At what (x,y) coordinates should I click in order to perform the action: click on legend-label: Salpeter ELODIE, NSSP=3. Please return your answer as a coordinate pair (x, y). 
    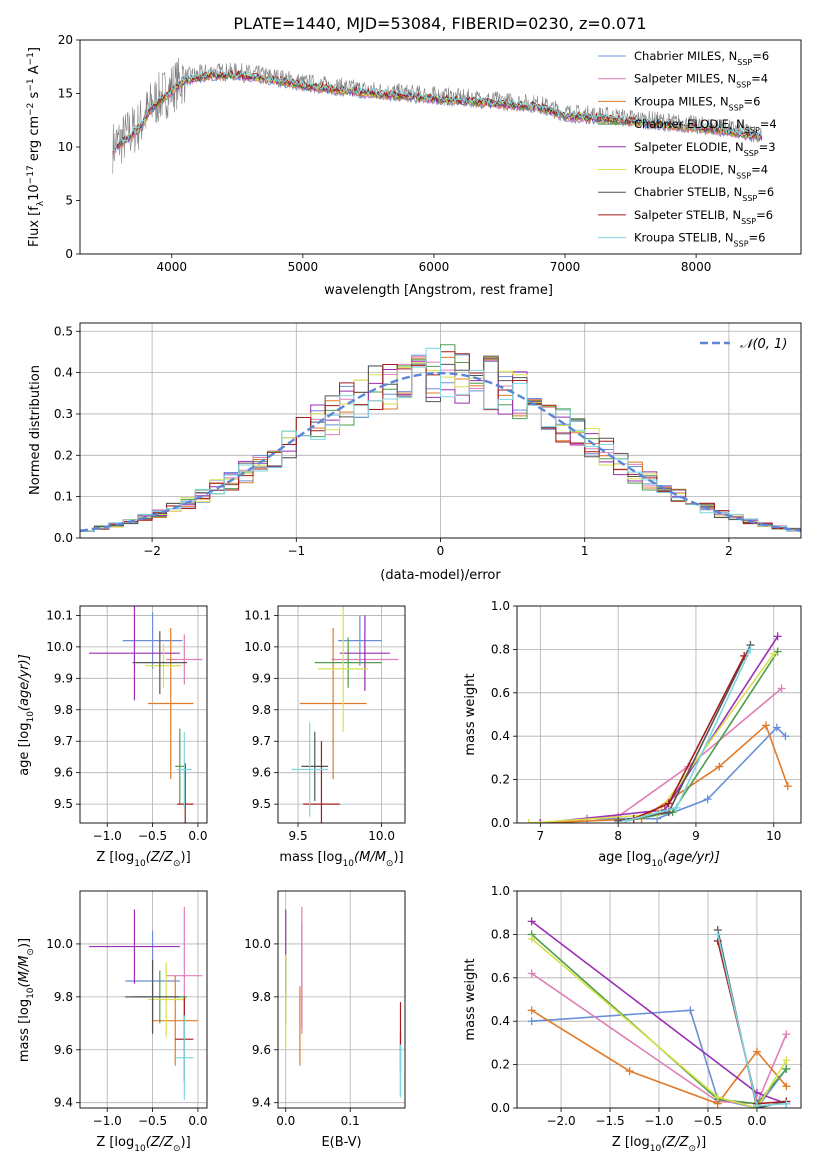
    Looking at the image, I should click on (705, 149).